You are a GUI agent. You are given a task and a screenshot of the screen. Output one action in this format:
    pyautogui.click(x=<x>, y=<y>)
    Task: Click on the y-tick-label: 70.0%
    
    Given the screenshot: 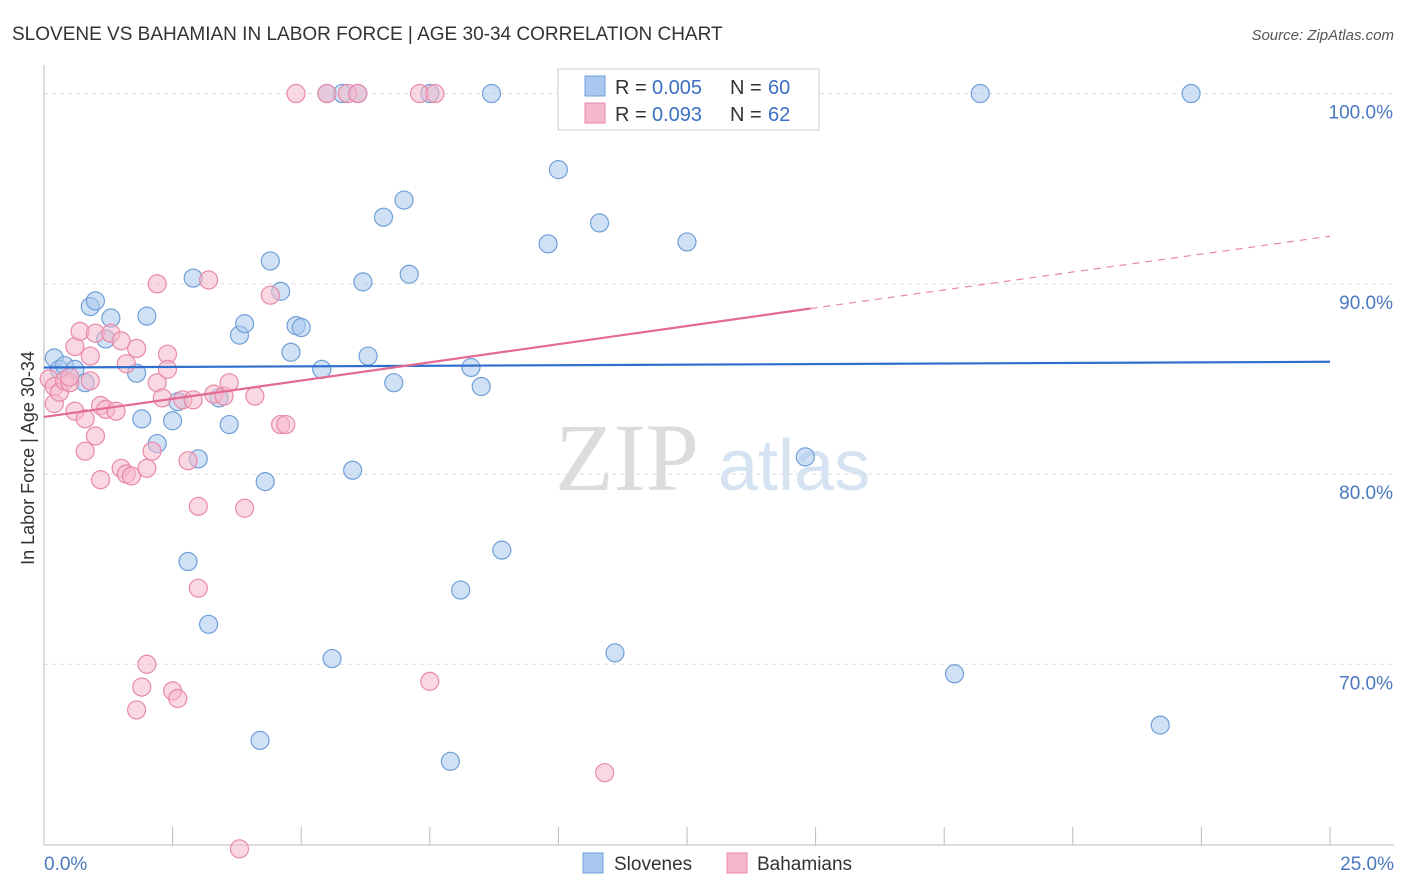 What is the action you would take?
    pyautogui.click(x=1366, y=683)
    